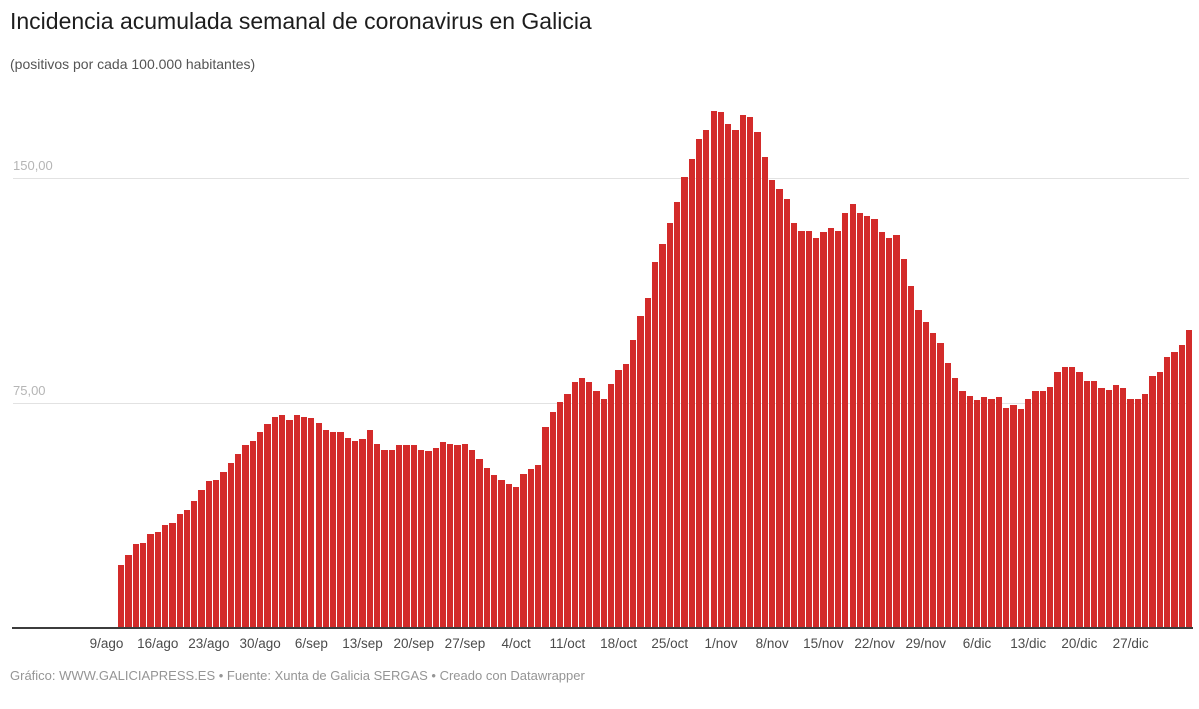  Describe the element at coordinates (721, 643) in the screenshot. I see `x-axis-label: 1/nov` at that location.